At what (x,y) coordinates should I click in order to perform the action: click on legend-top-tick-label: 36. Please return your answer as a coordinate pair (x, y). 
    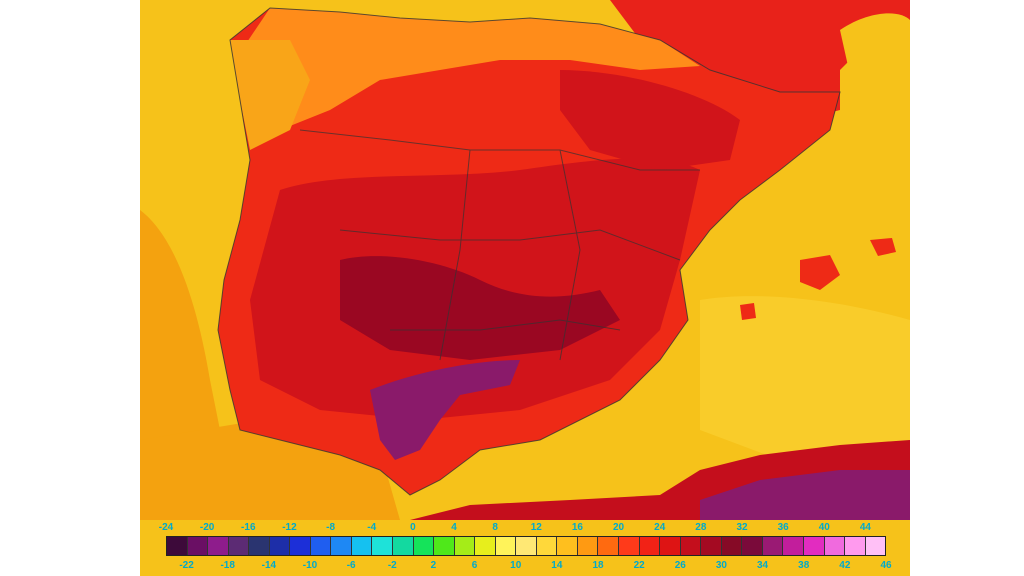
    Looking at the image, I should click on (783, 527).